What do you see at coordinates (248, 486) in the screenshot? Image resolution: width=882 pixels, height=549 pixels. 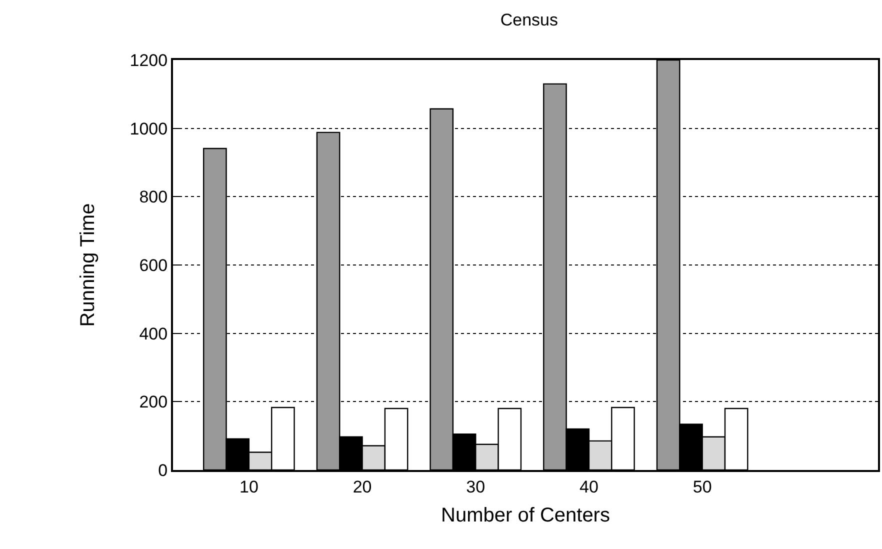 I see `x-tick-label: 10` at bounding box center [248, 486].